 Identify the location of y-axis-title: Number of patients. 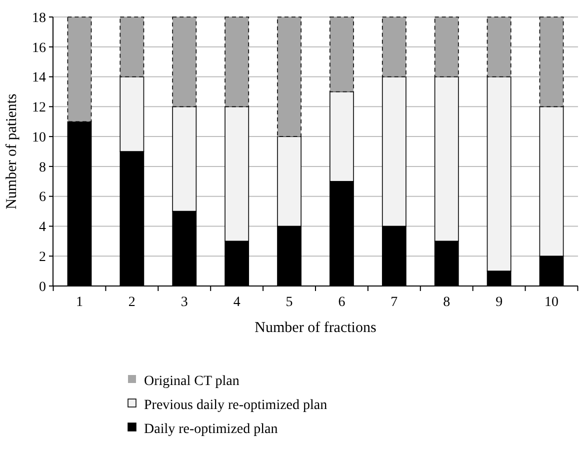
(12, 151).